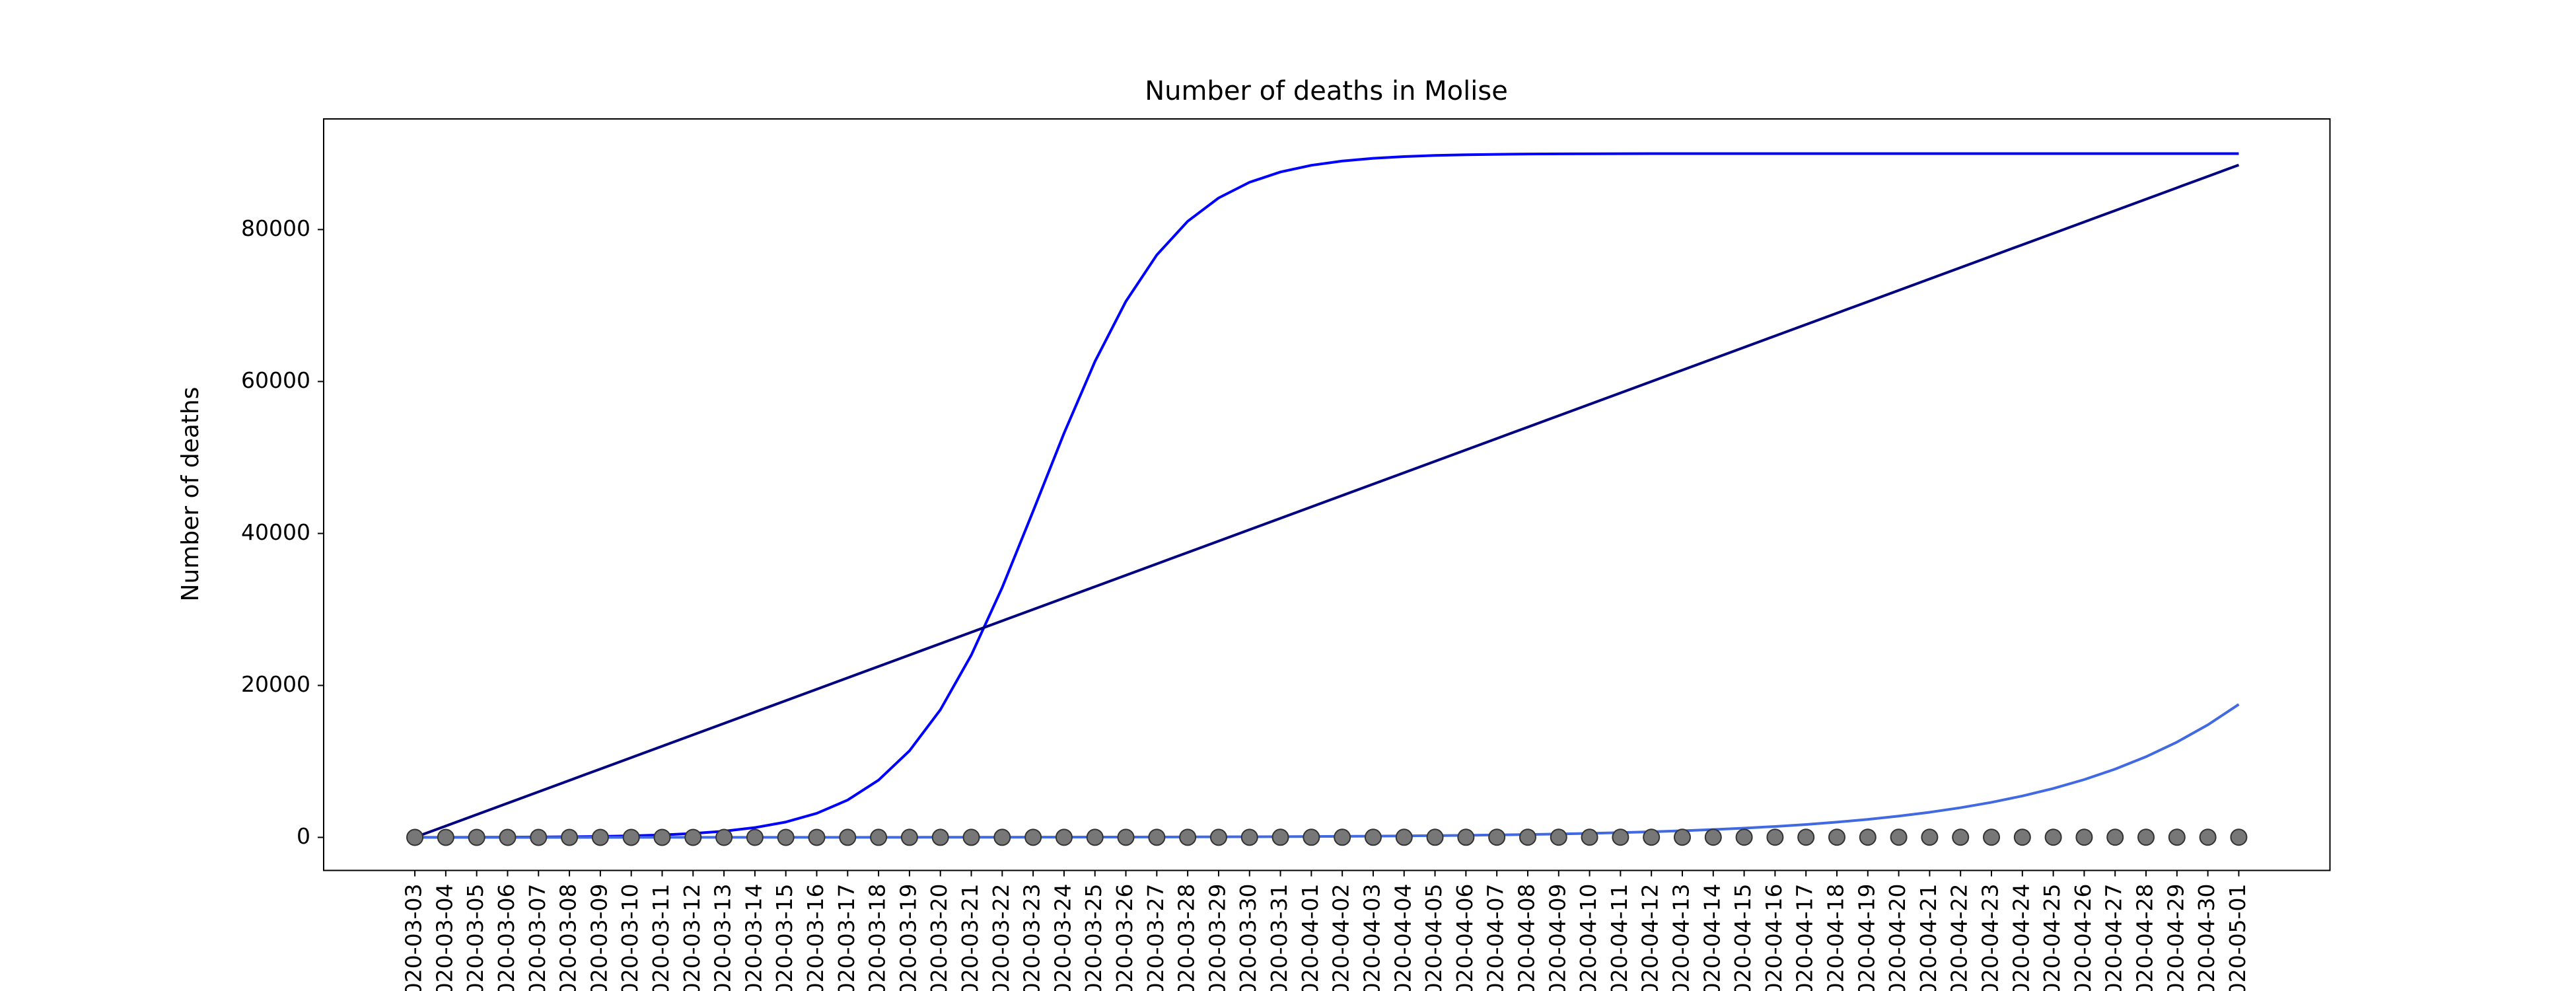 Image resolution: width=2576 pixels, height=991 pixels. I want to click on y-tick-label: 60000, so click(275, 380).